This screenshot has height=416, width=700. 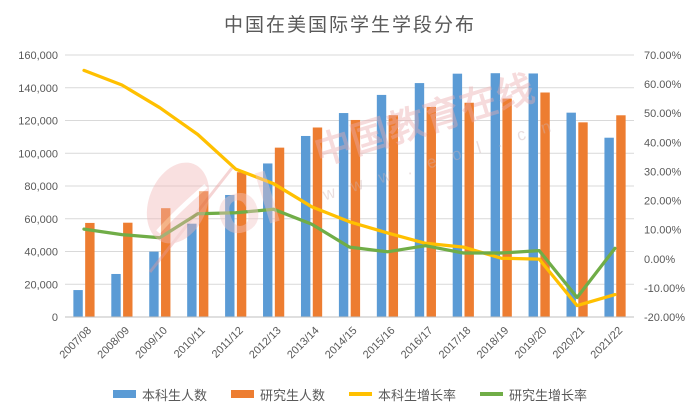 I want to click on bar-undergrad-2011/12, so click(x=230, y=255).